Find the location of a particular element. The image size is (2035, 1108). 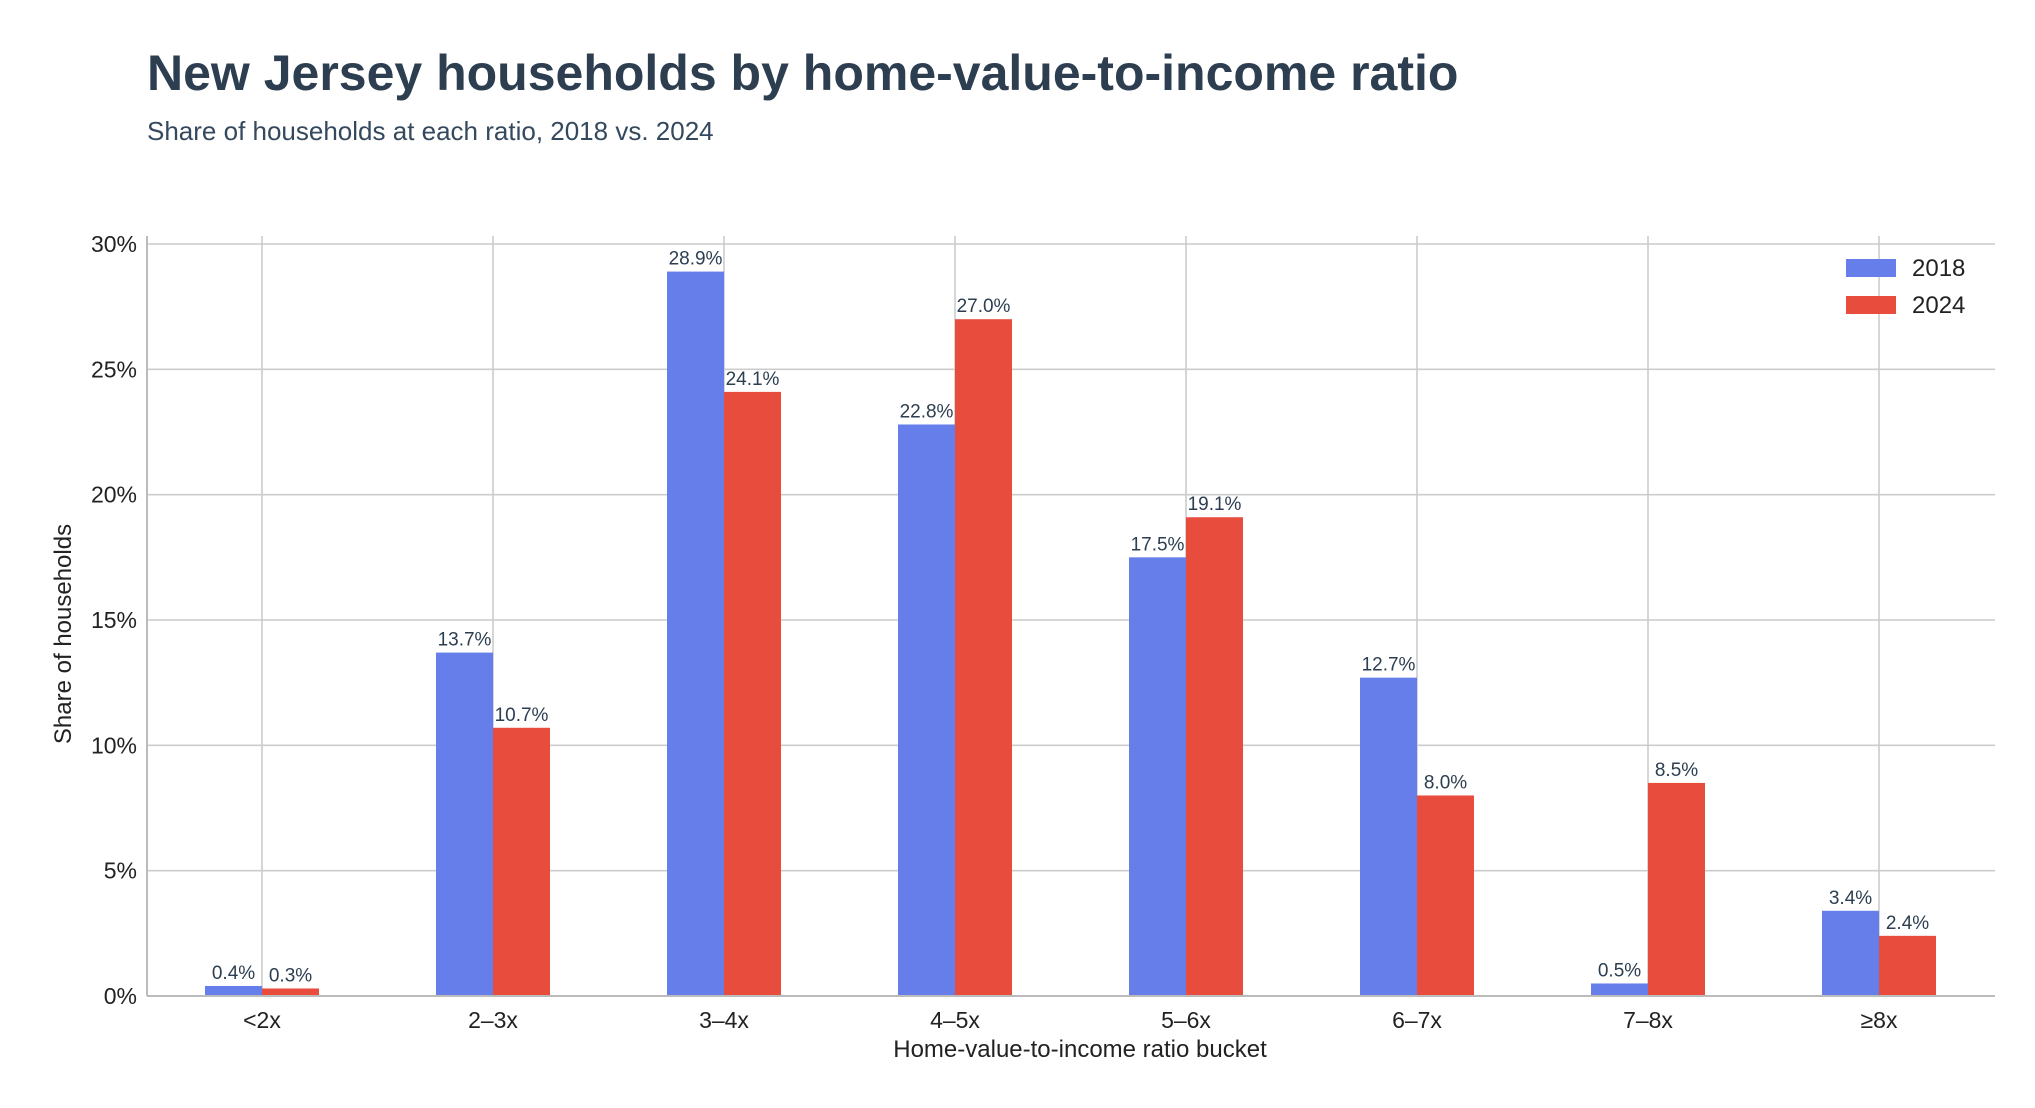

x-tick-label: 4–5x is located at coordinates (955, 1020).